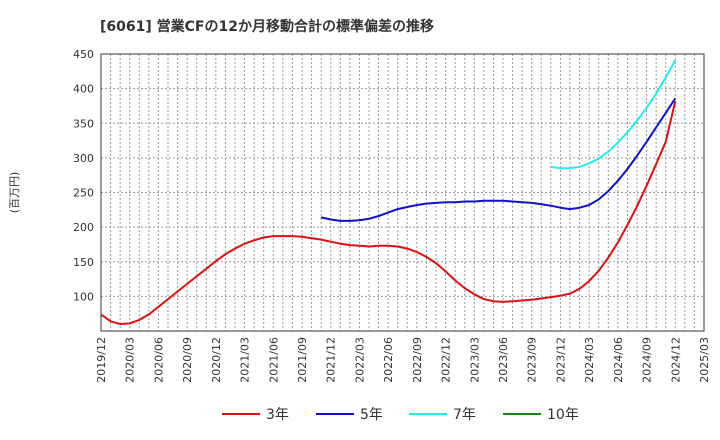 This screenshot has width=720, height=440. I want to click on x-tick-label: 2023/03, so click(474, 360).